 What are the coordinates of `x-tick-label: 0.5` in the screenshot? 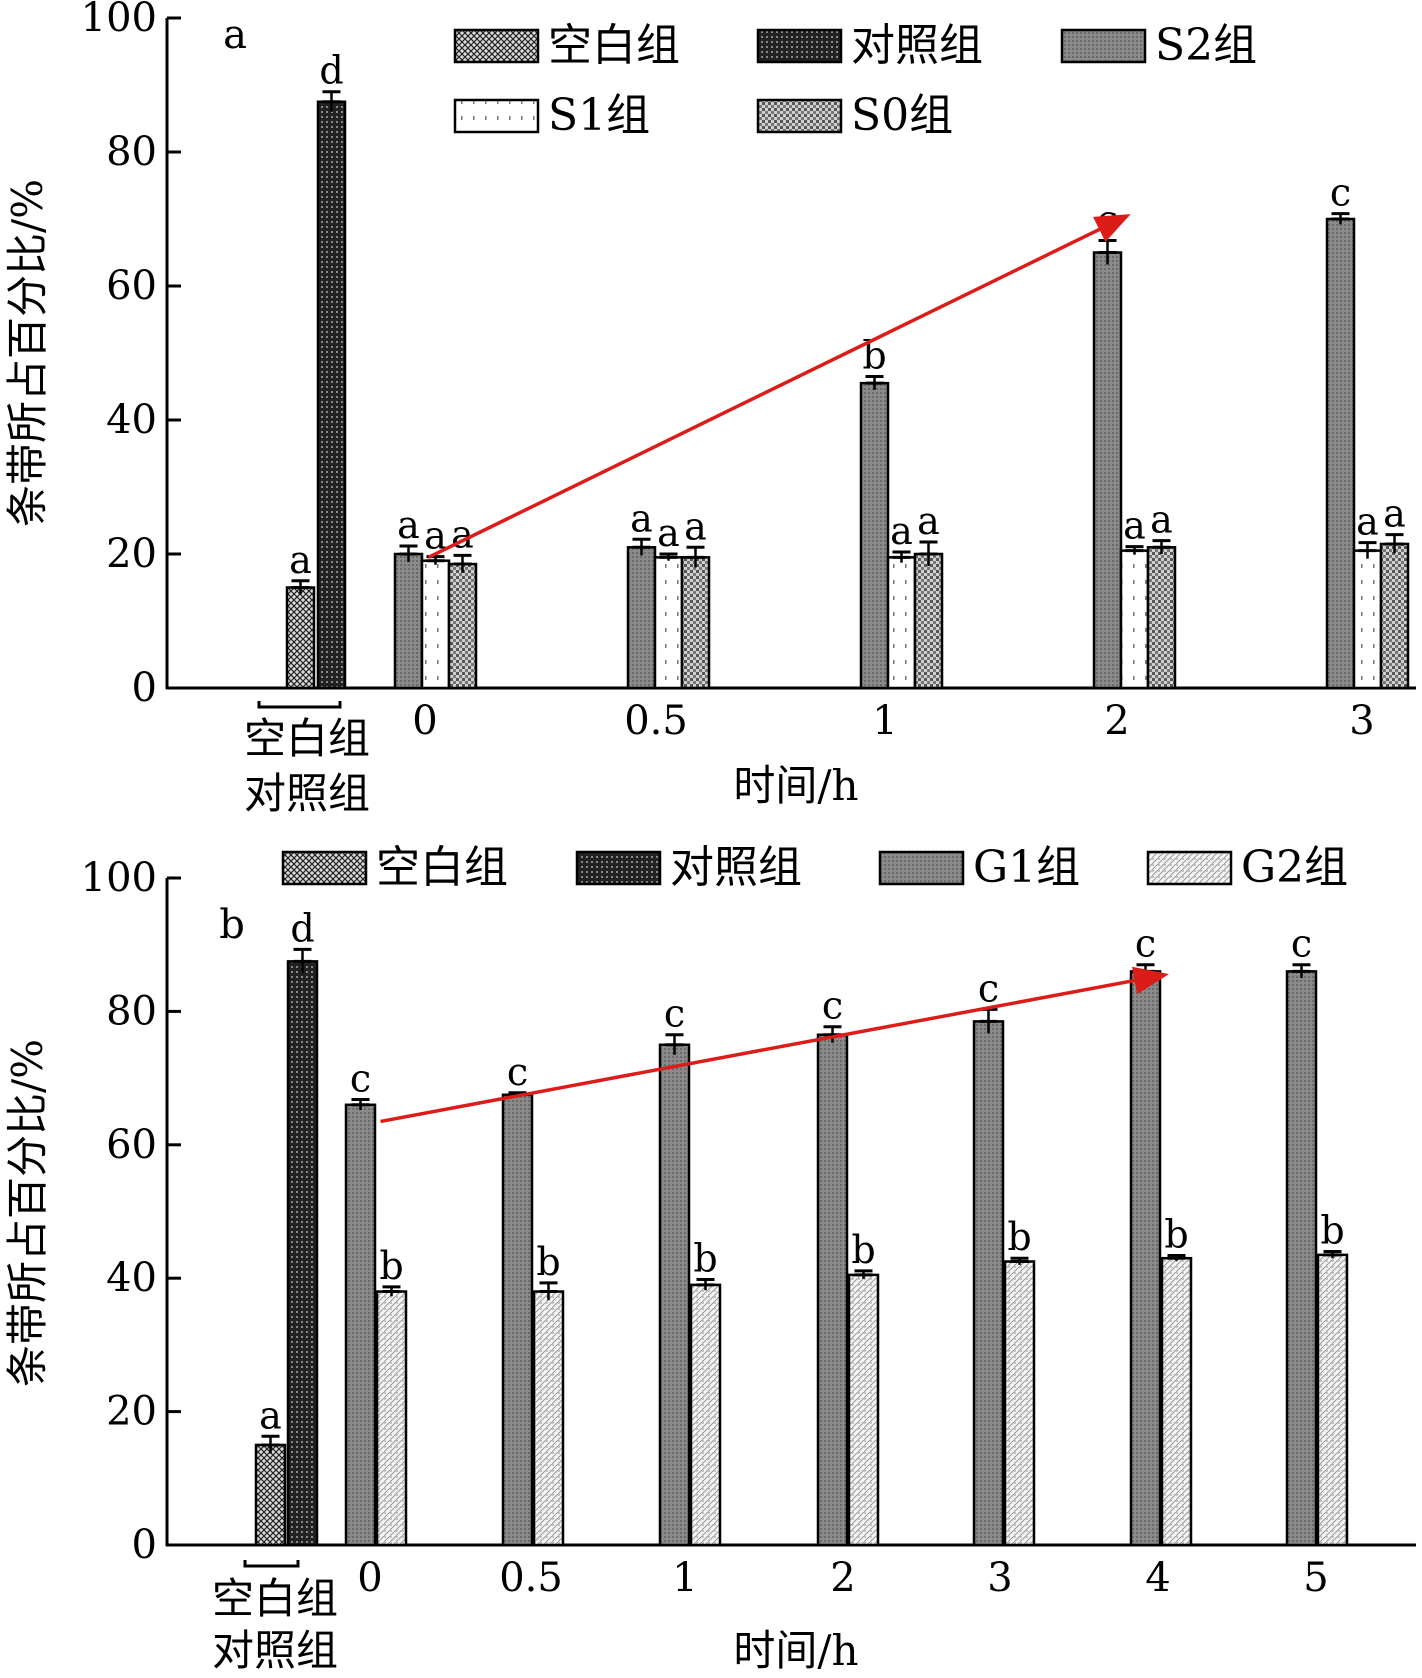 It's located at (531, 1578).